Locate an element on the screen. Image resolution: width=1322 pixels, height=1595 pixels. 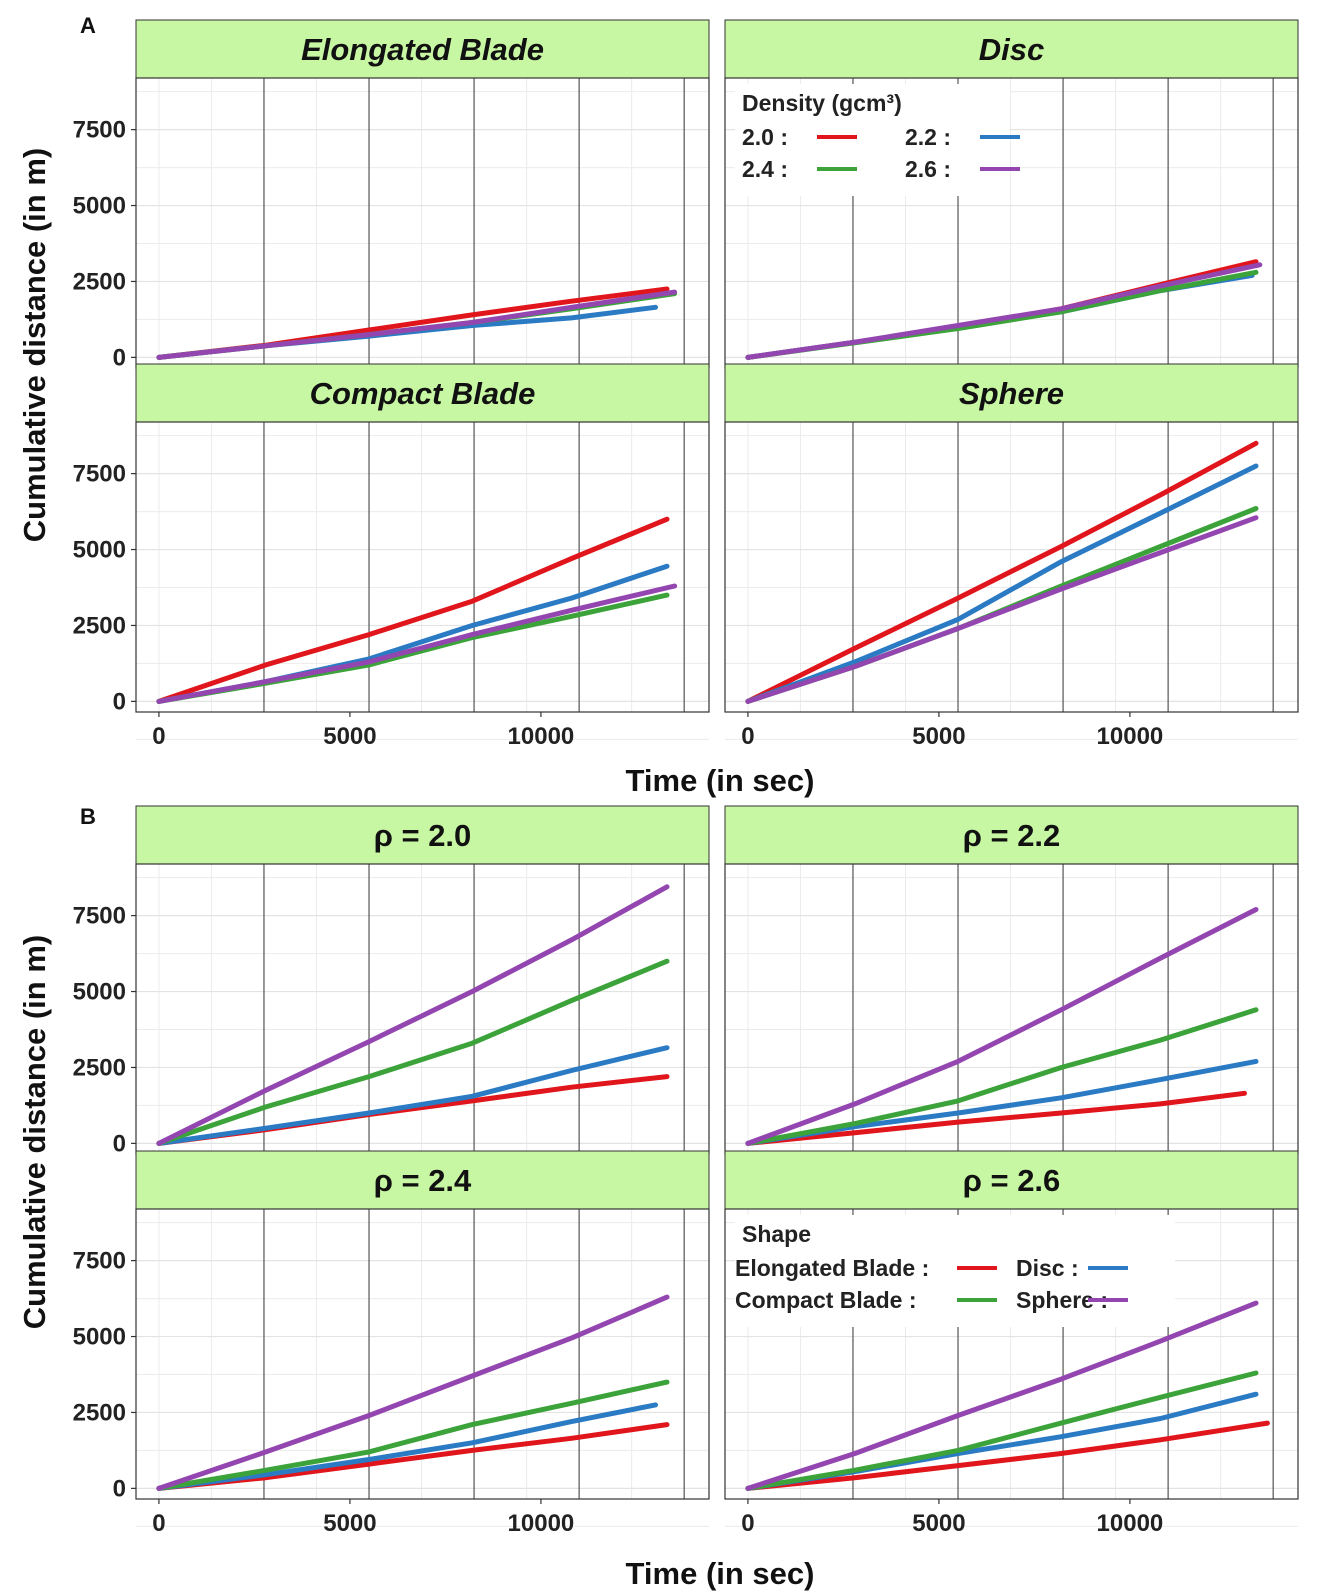
legend: Density (gcm³) 2.0 : 2.2 : 2.4 : 2.6 : is located at coordinates (877, 140).